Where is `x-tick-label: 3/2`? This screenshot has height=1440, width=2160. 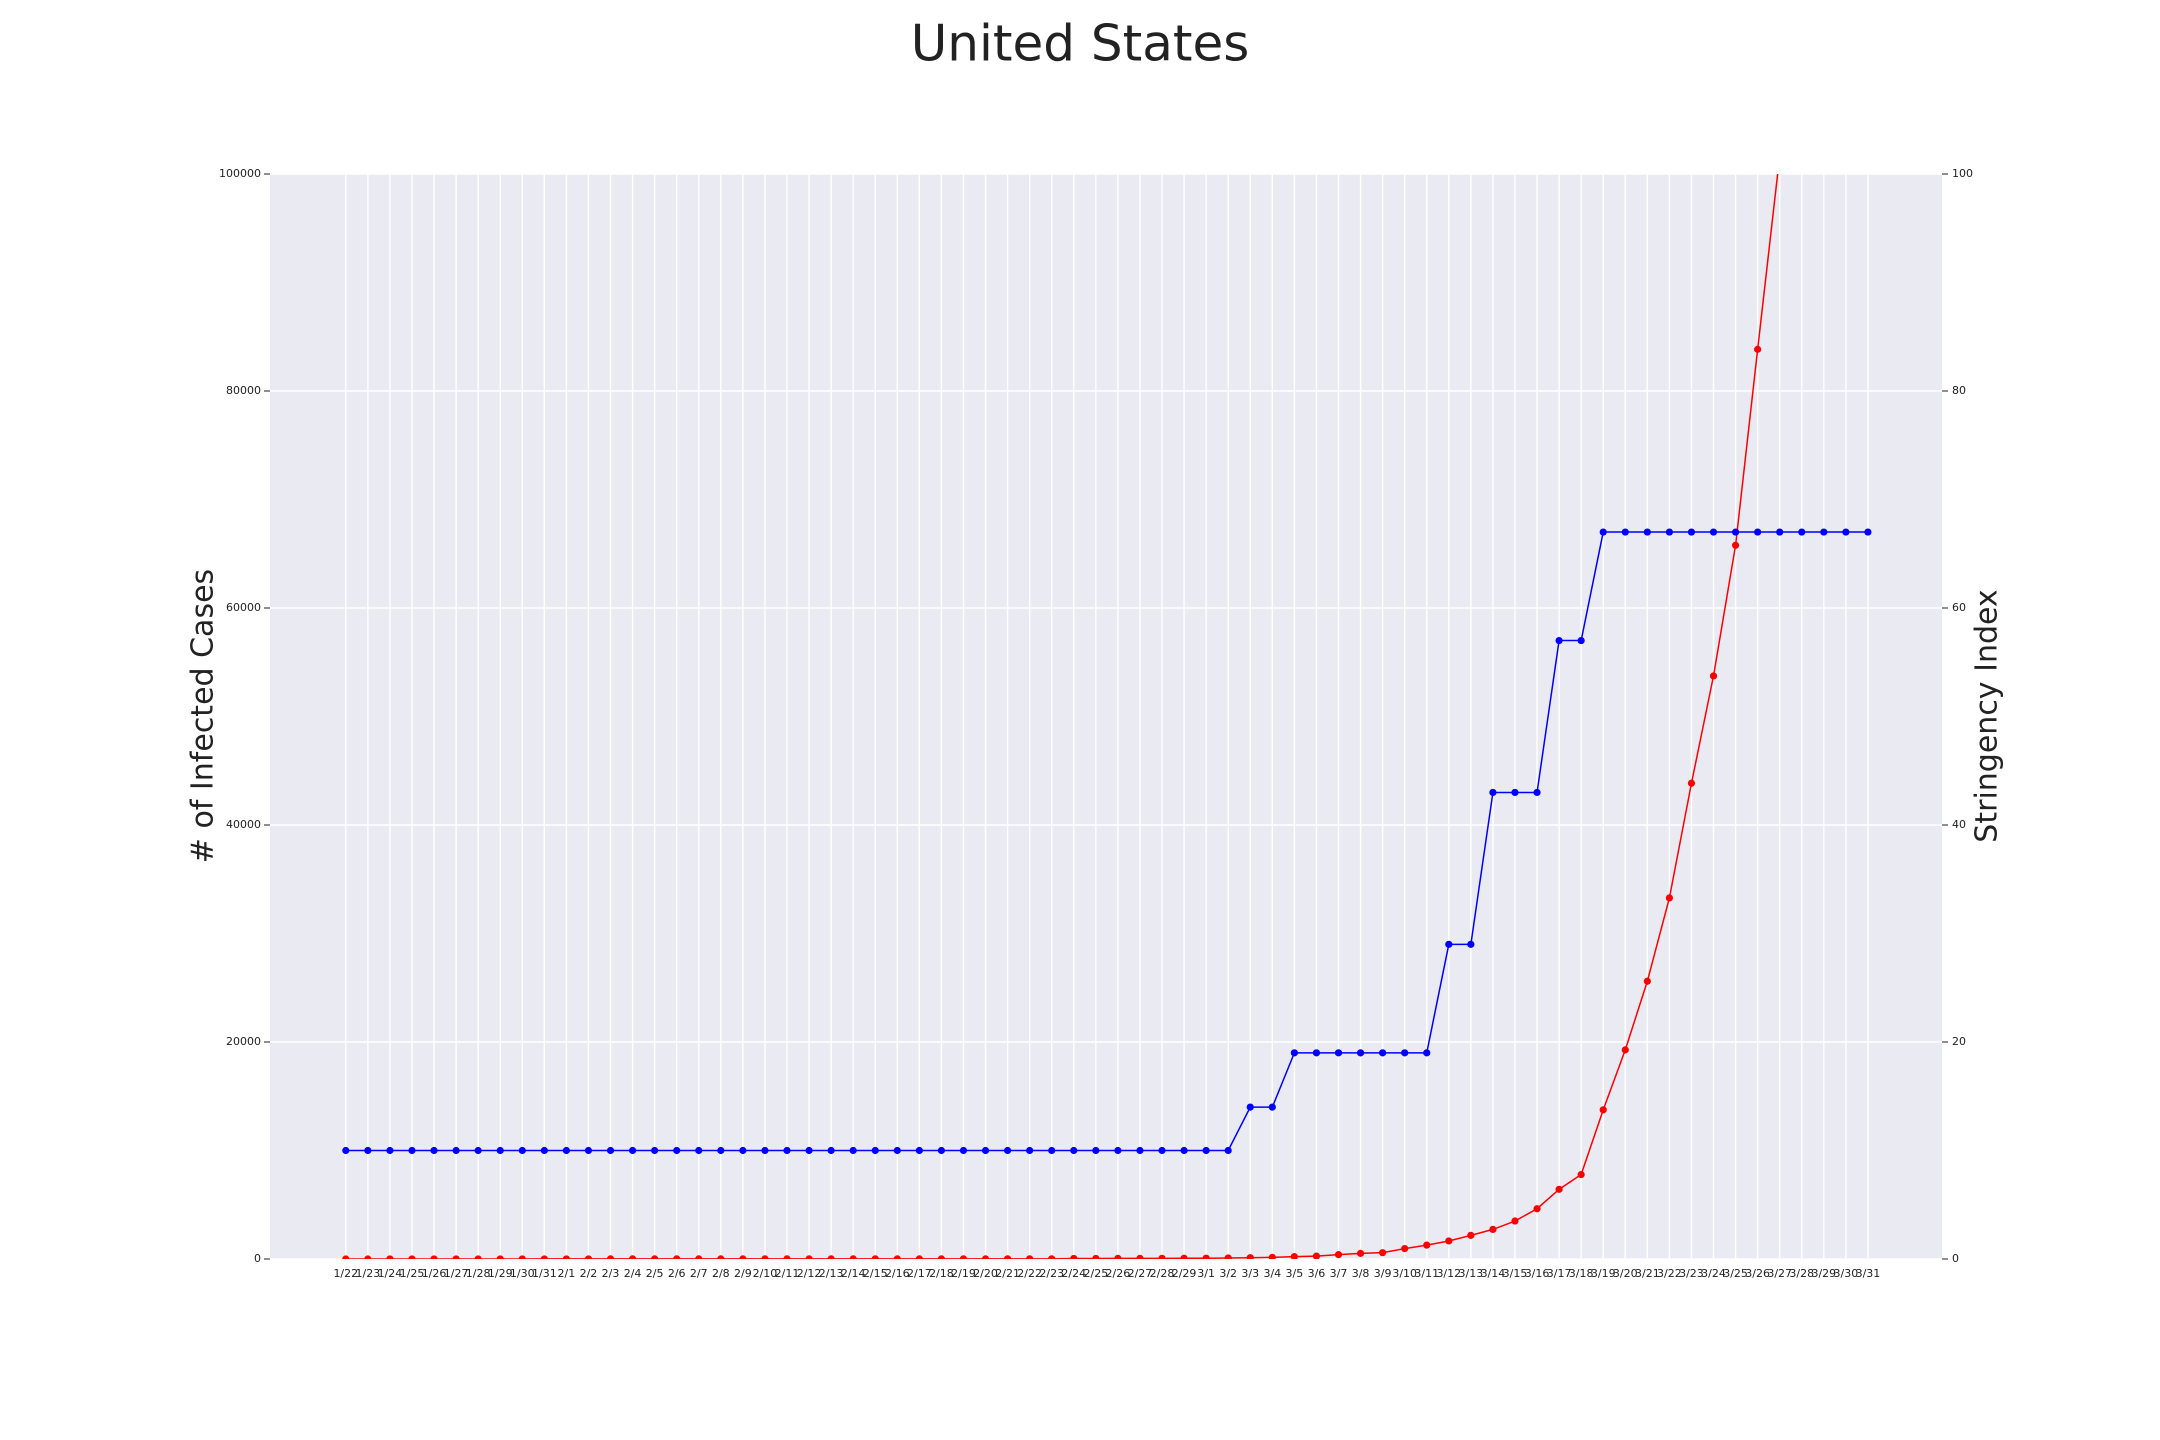 x-tick-label: 3/2 is located at coordinates (1228, 1273).